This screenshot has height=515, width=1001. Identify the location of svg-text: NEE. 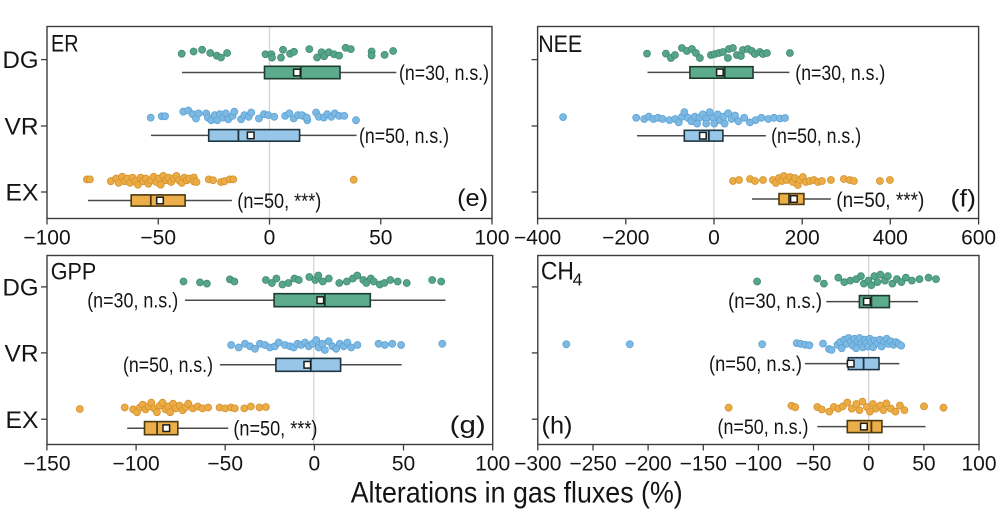
(560, 44).